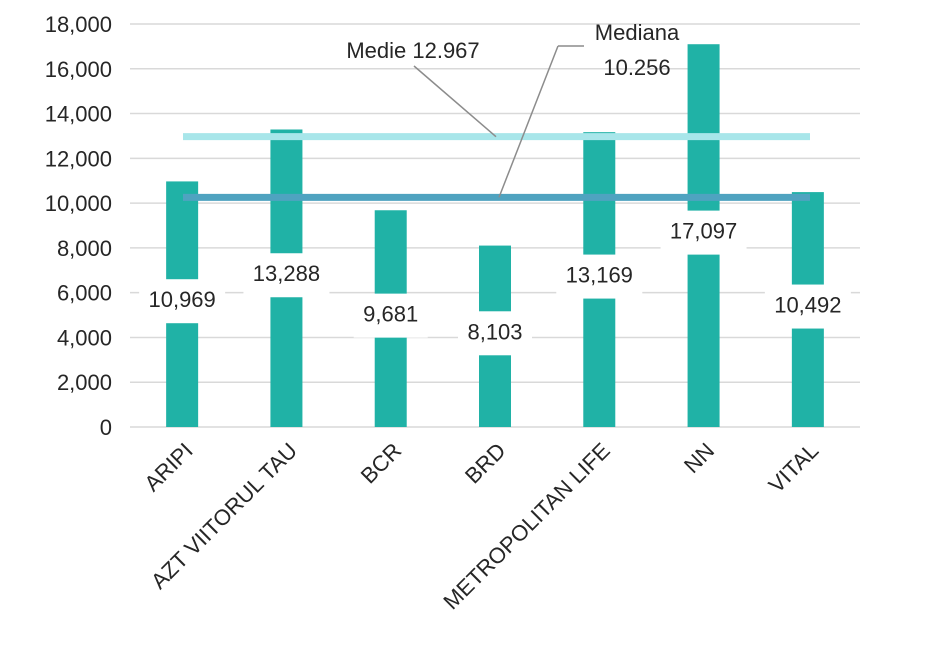  Describe the element at coordinates (106, 427) in the screenshot. I see `y-tick-label: 0` at that location.